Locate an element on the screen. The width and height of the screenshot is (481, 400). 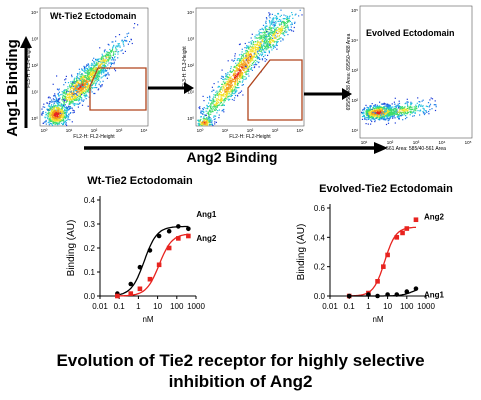
ang1-binding-label: Ang1 Binding is located at coordinates (12, 88).